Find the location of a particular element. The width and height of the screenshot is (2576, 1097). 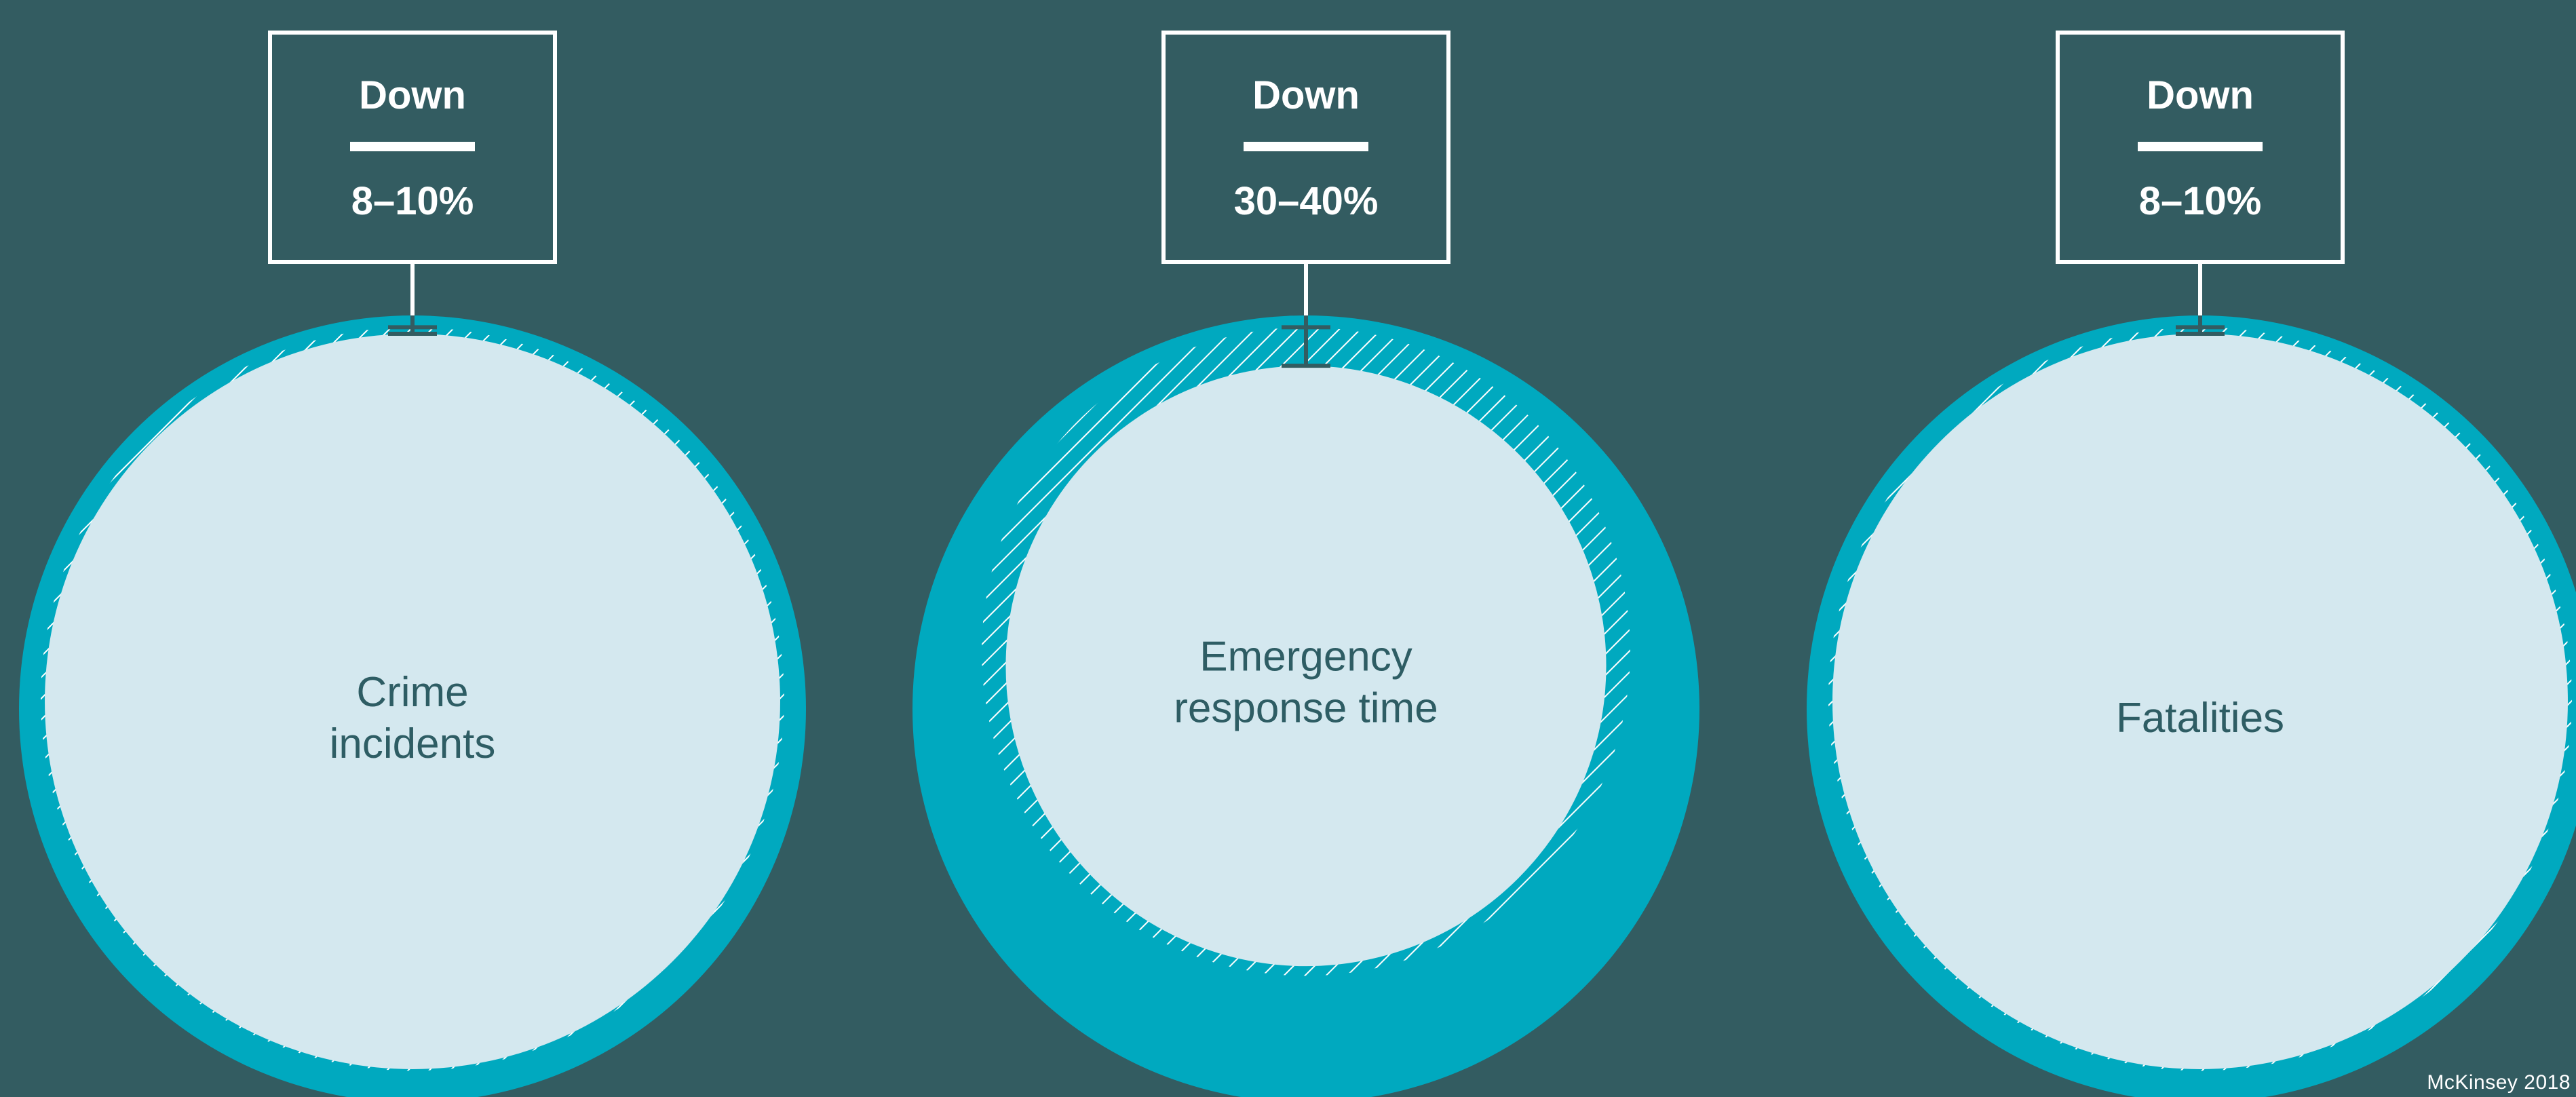

category-label: Fatalities is located at coordinates (2200, 718).